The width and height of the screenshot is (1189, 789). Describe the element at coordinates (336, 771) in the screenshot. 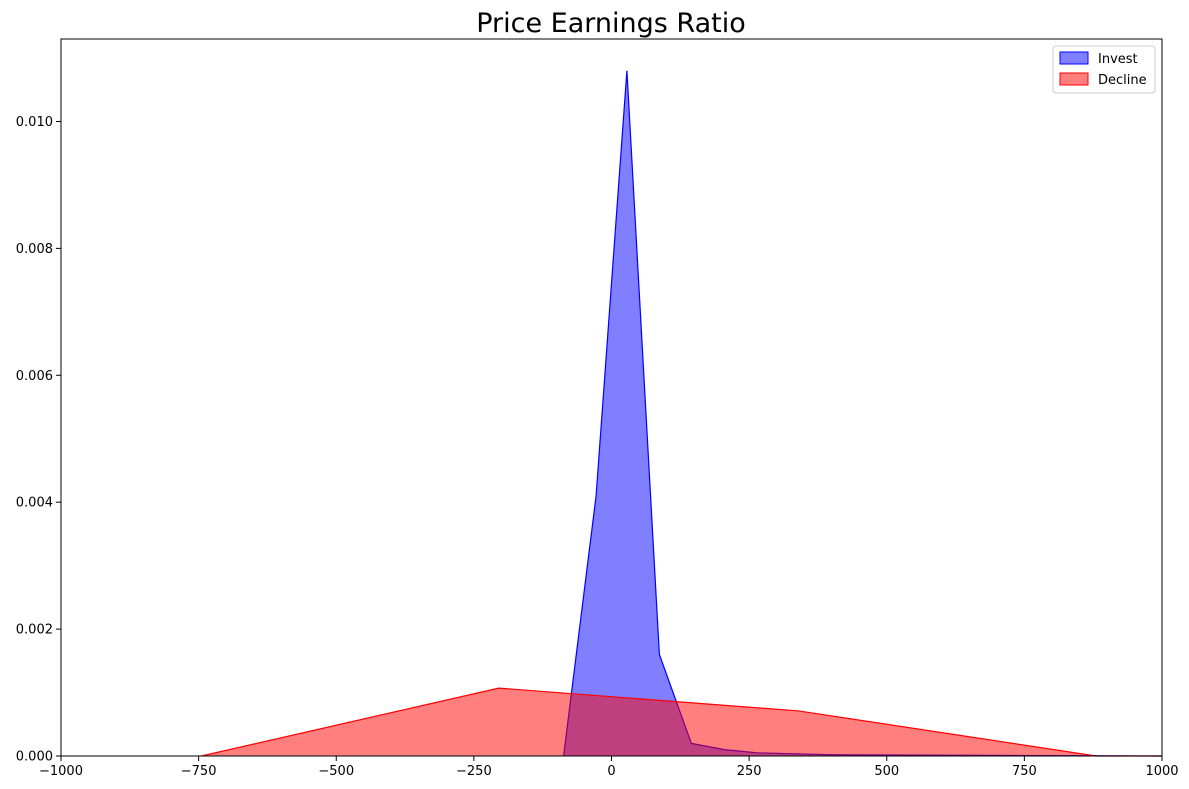

I see `x-tick-label: −500` at that location.